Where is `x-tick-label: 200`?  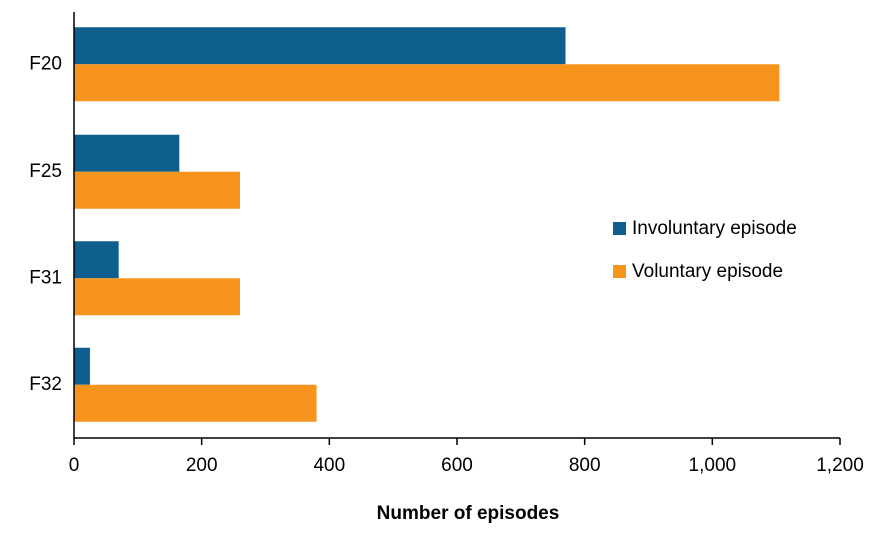 x-tick-label: 200 is located at coordinates (202, 465).